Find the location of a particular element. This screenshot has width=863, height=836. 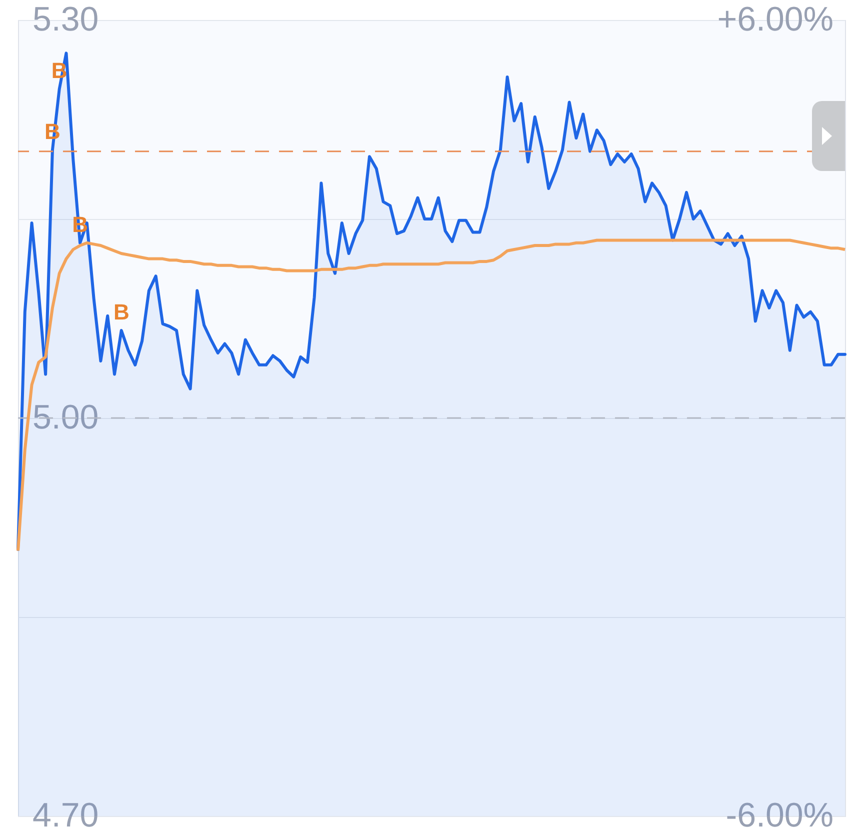

y-tick-label: 5.30 is located at coordinates (65, 19).